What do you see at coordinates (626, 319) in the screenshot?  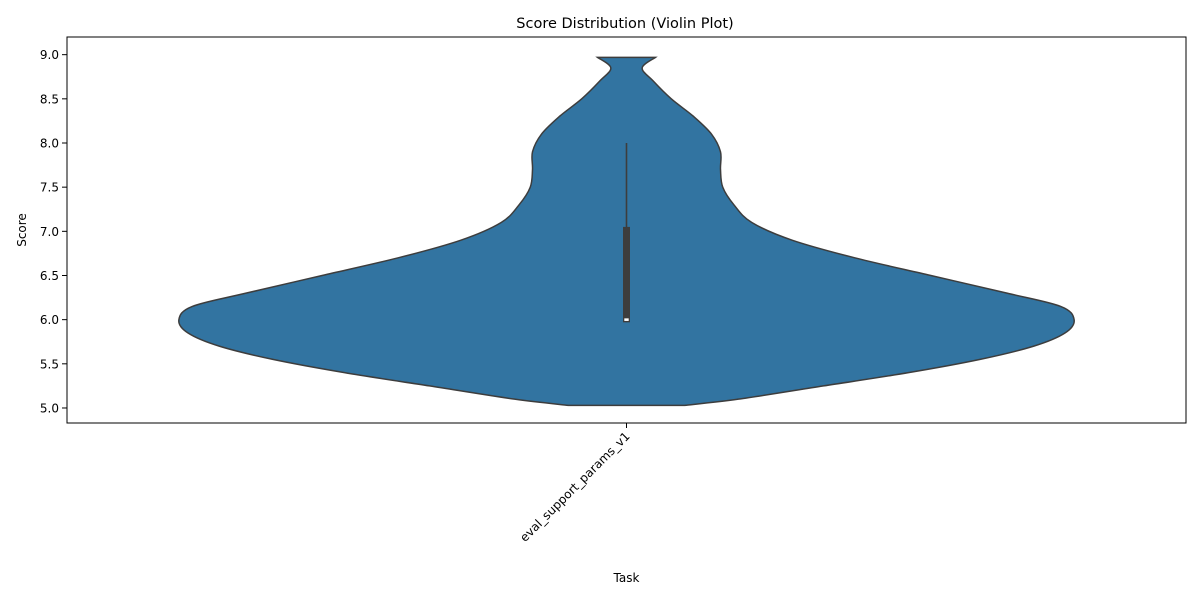 I see `violin-median` at bounding box center [626, 319].